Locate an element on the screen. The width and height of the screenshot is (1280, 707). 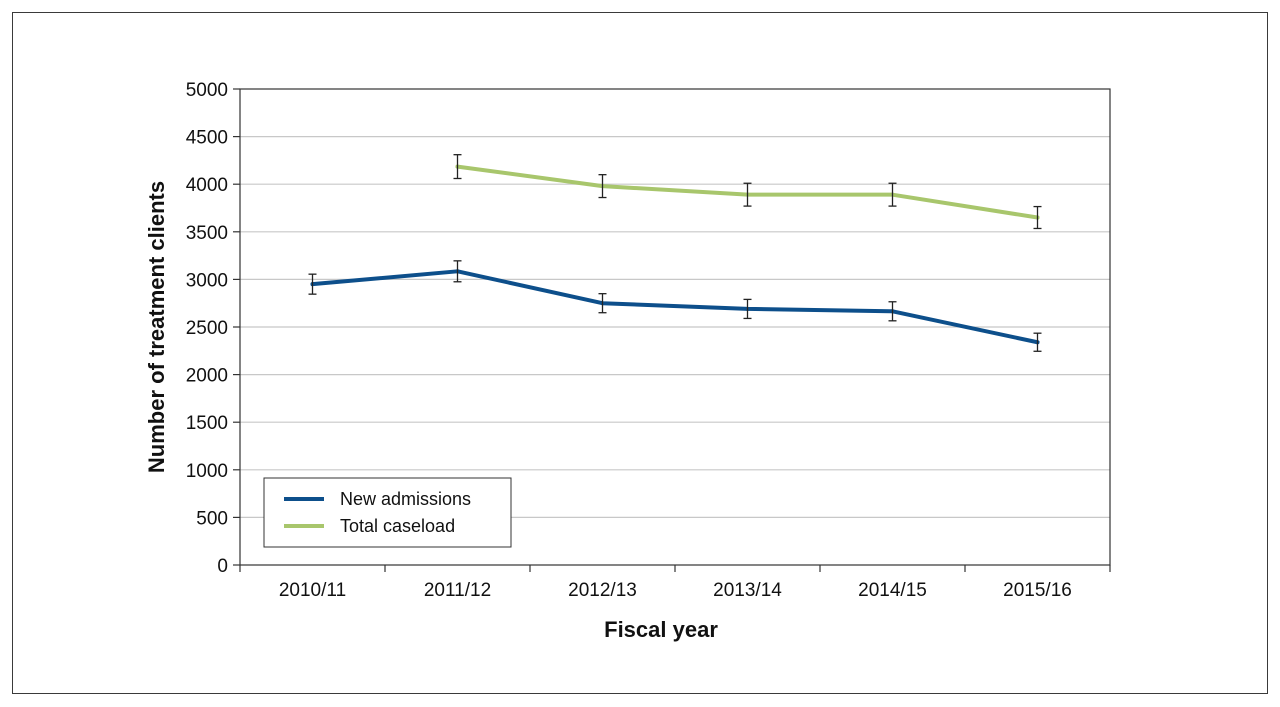
y-tick-label: 0 is located at coordinates (222, 566).